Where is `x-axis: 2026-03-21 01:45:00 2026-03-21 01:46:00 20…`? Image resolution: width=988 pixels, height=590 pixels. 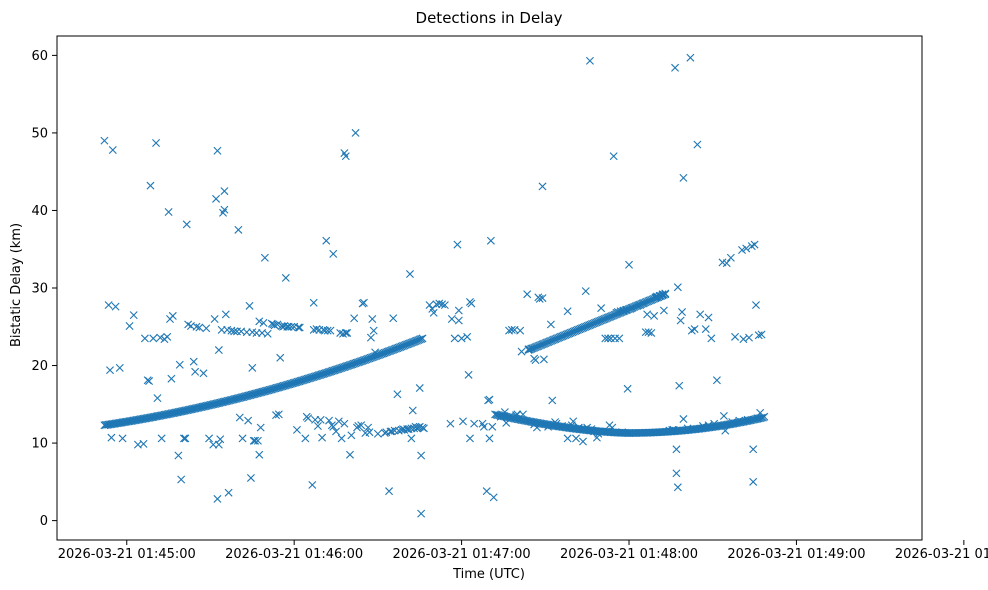 x-axis: 2026-03-21 01:45:00 2026-03-21 01:46:00 20… is located at coordinates (523, 551).